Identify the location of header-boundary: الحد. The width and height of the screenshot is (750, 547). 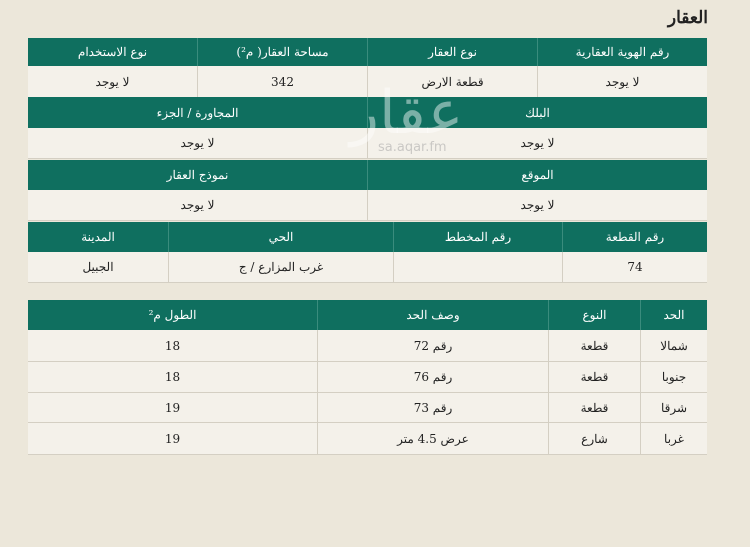
(673, 315).